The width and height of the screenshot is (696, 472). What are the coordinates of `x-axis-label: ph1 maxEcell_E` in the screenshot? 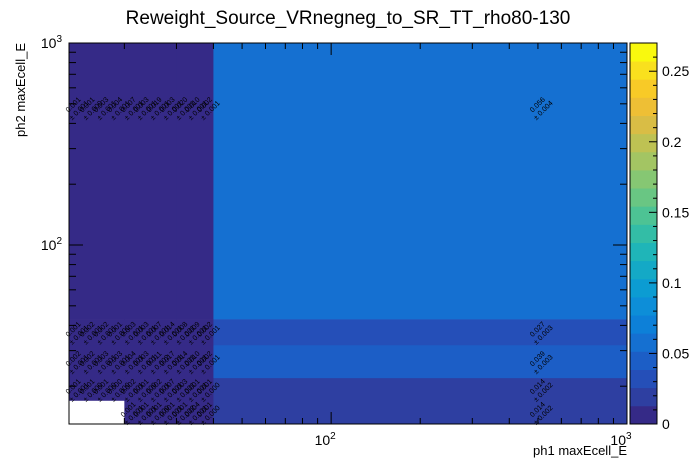 It's located at (580, 450).